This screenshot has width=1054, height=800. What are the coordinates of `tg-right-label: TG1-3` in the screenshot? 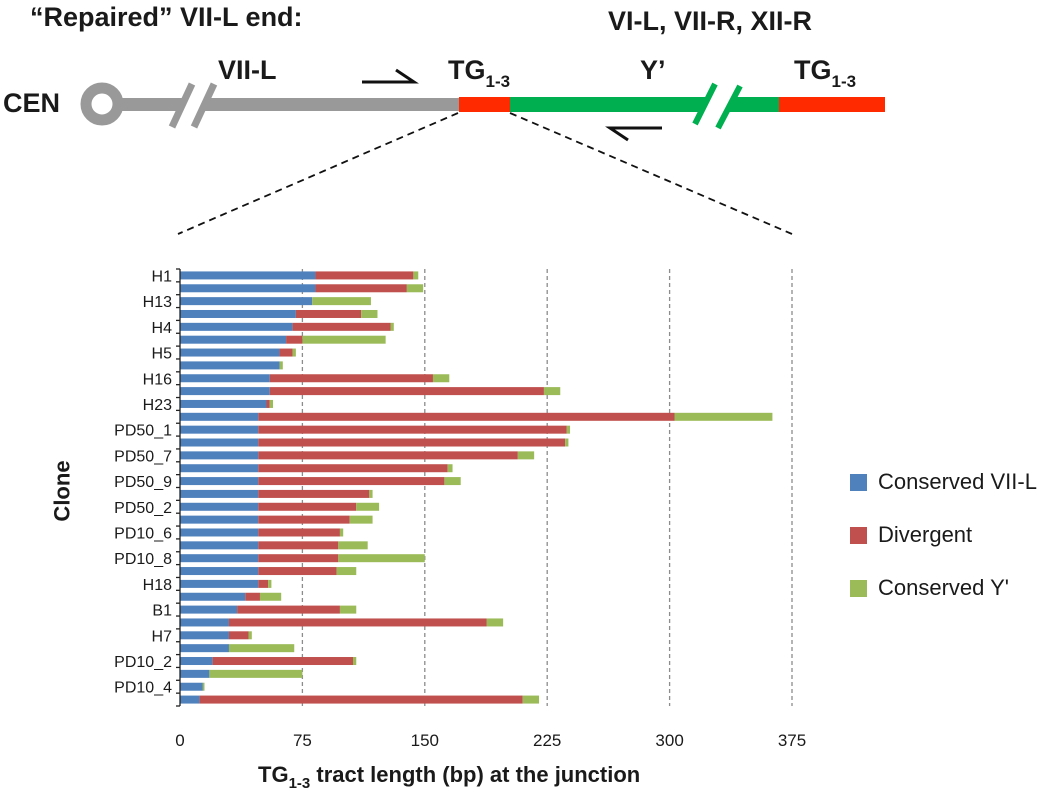 It's located at (825, 73).